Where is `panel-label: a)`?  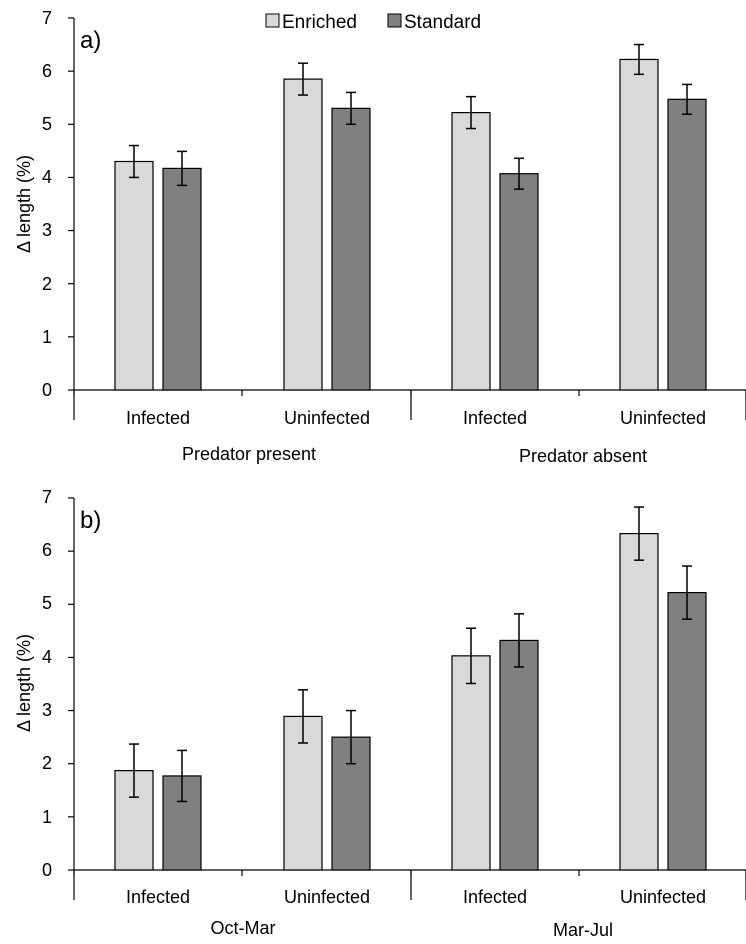 panel-label: a) is located at coordinates (90, 40).